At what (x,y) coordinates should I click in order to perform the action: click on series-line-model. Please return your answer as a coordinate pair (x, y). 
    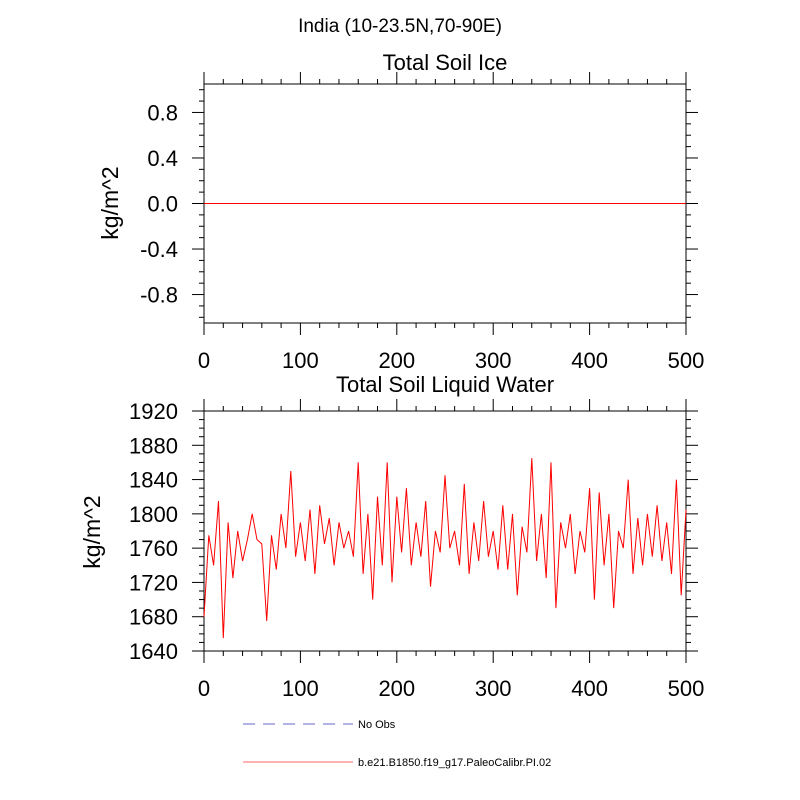
    Looking at the image, I should click on (445, 548).